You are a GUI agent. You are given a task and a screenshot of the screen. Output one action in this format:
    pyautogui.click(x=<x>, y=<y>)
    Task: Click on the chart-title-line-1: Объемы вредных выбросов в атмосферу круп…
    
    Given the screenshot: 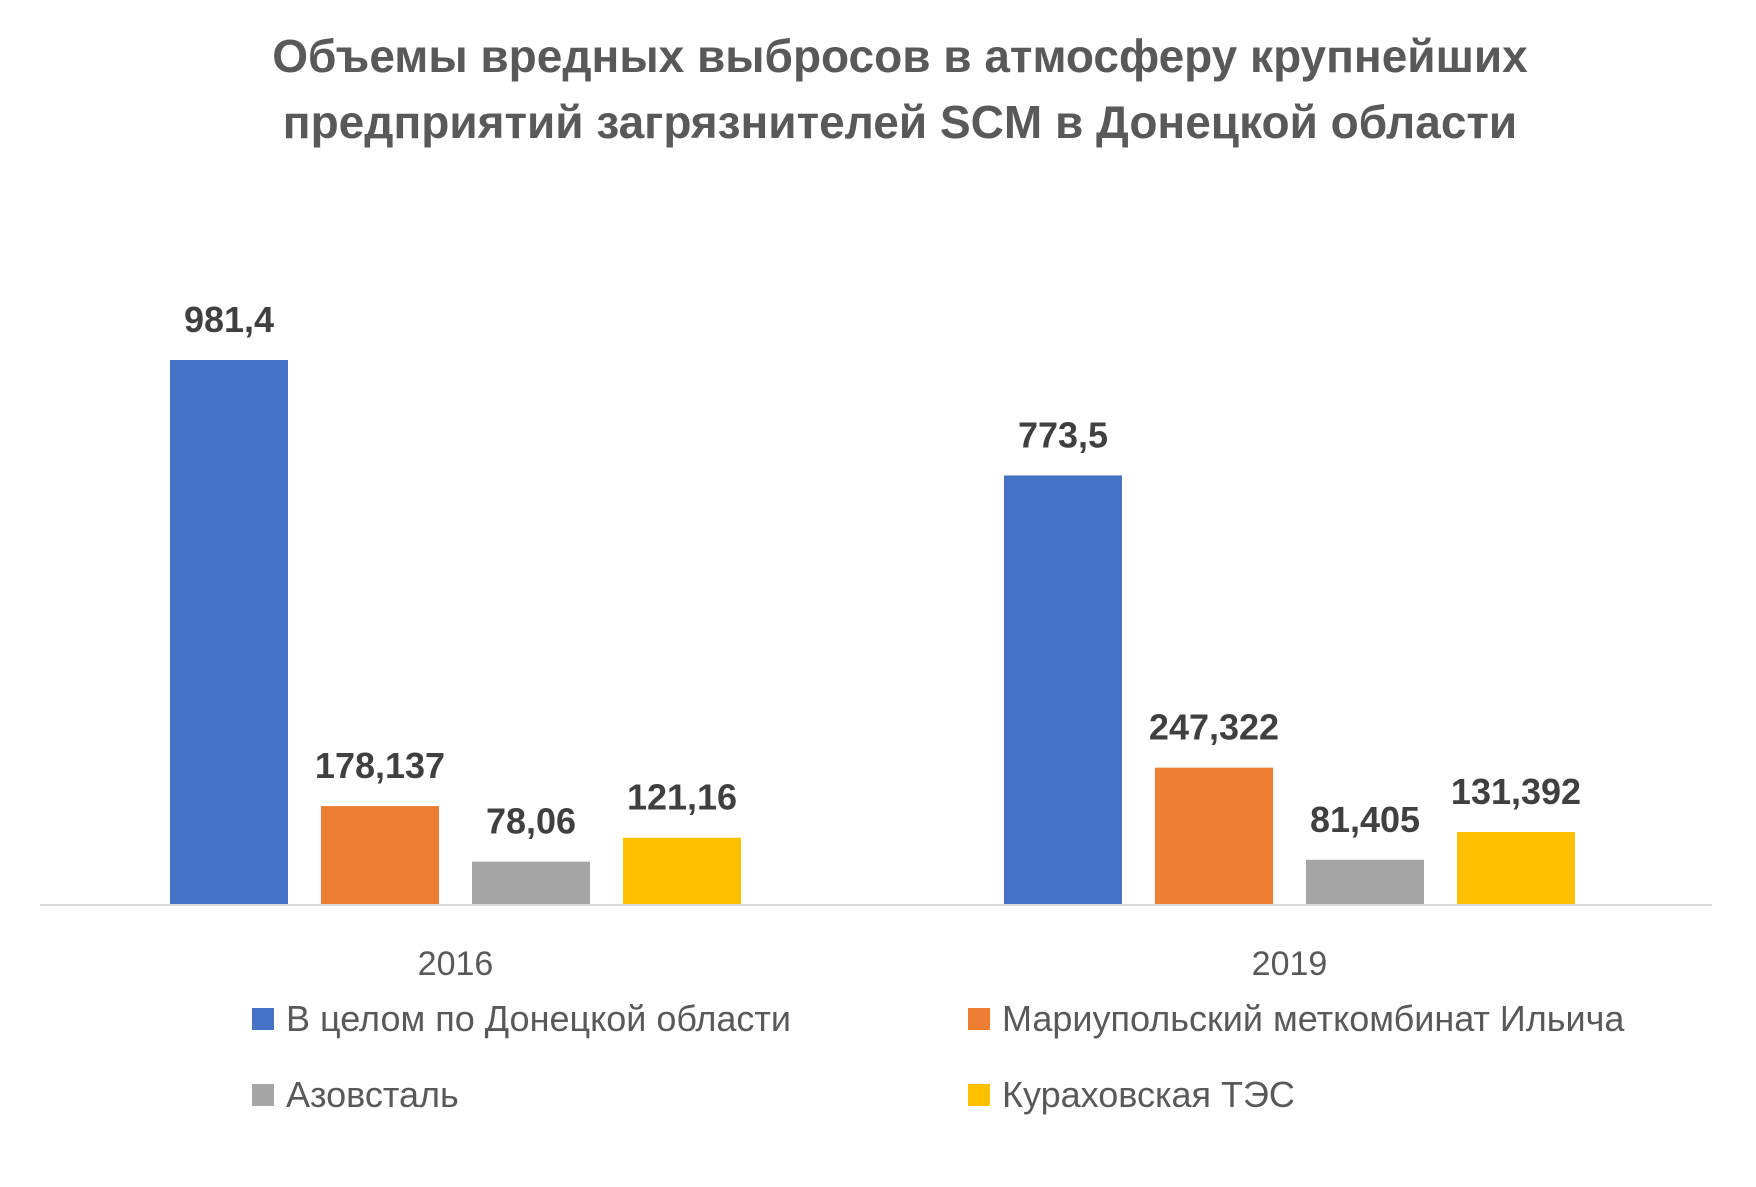 What is the action you would take?
    pyautogui.click(x=900, y=56)
    